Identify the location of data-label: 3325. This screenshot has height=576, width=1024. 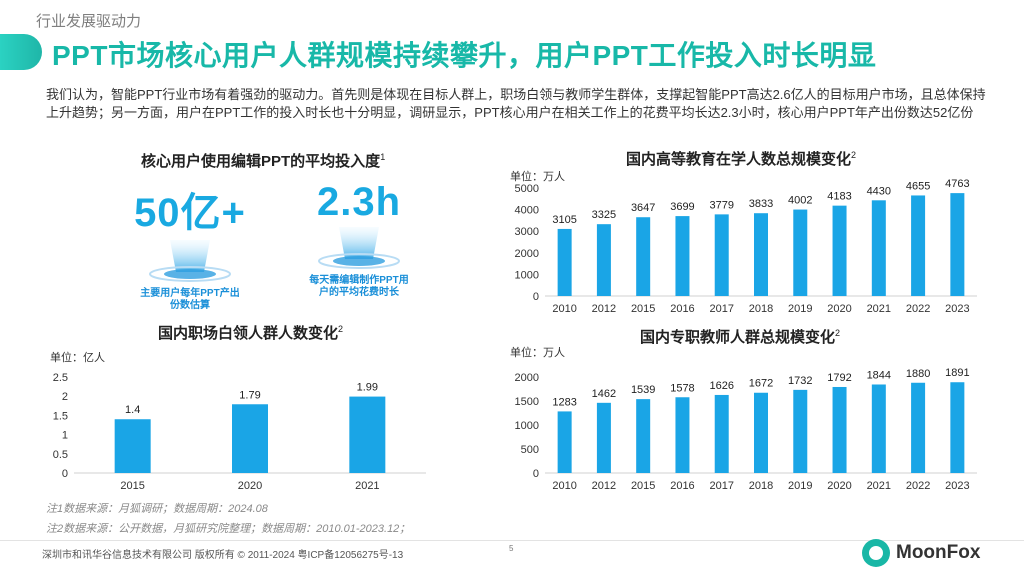
(604, 215).